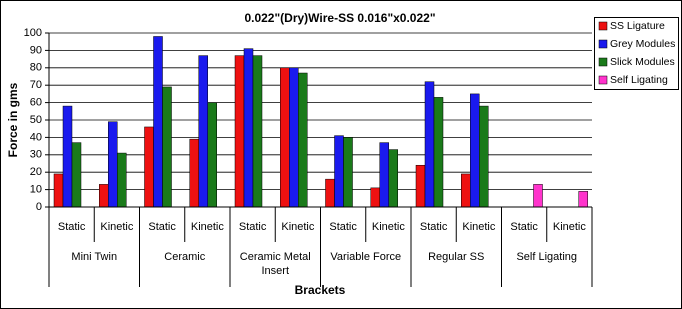 The height and width of the screenshot is (309, 682). I want to click on y-tick-label: 80, so click(36, 68).